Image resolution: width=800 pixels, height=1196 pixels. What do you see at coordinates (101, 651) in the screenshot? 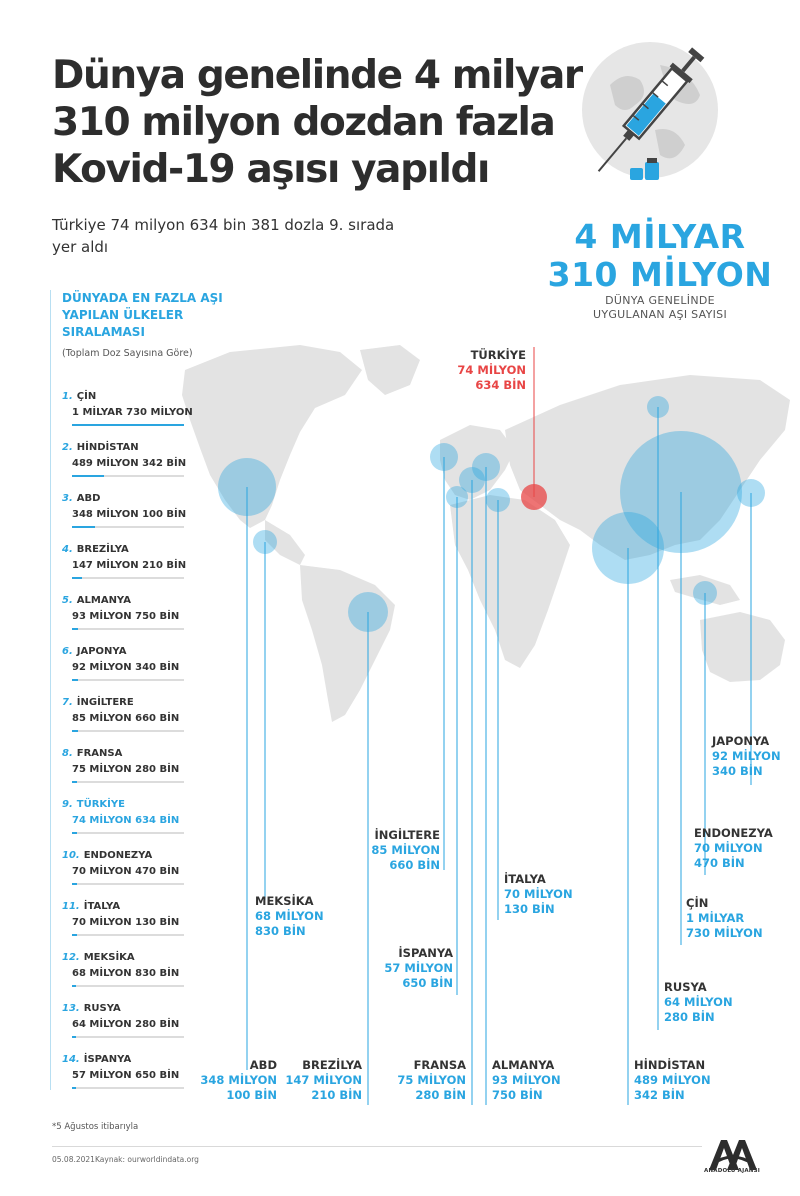
I see `rank-country: JAPONYA` at bounding box center [101, 651].